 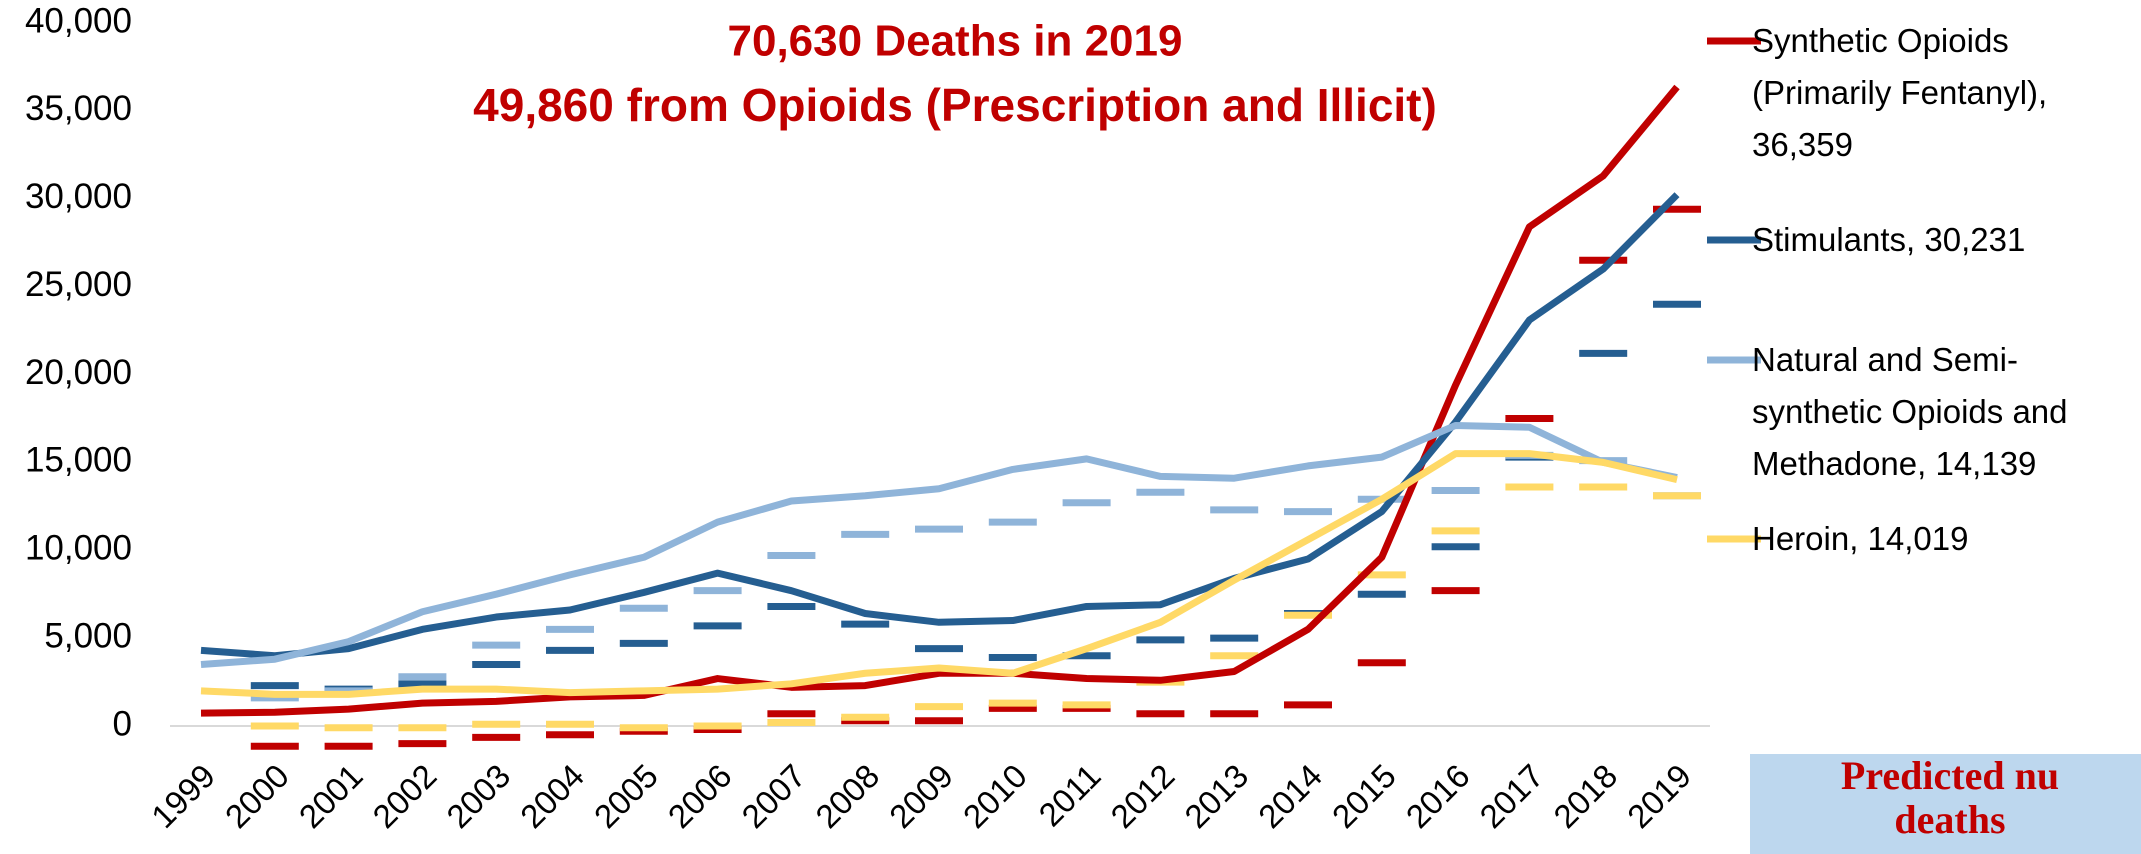 I want to click on x-tick-label: 2010, so click(x=995, y=796).